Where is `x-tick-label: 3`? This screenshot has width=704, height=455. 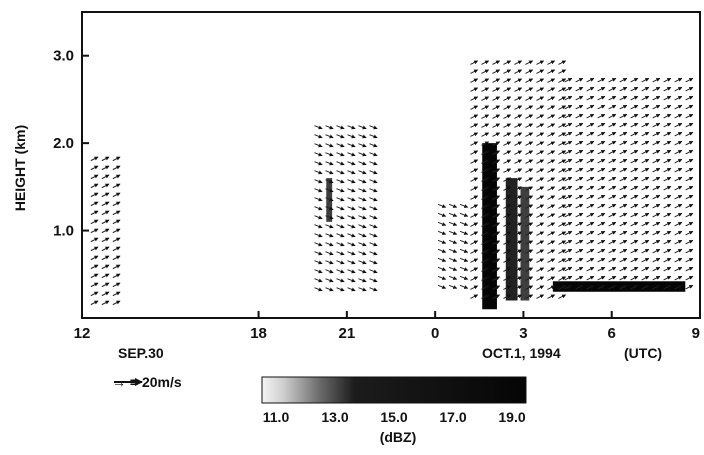
x-tick-label: 3 is located at coordinates (523, 333).